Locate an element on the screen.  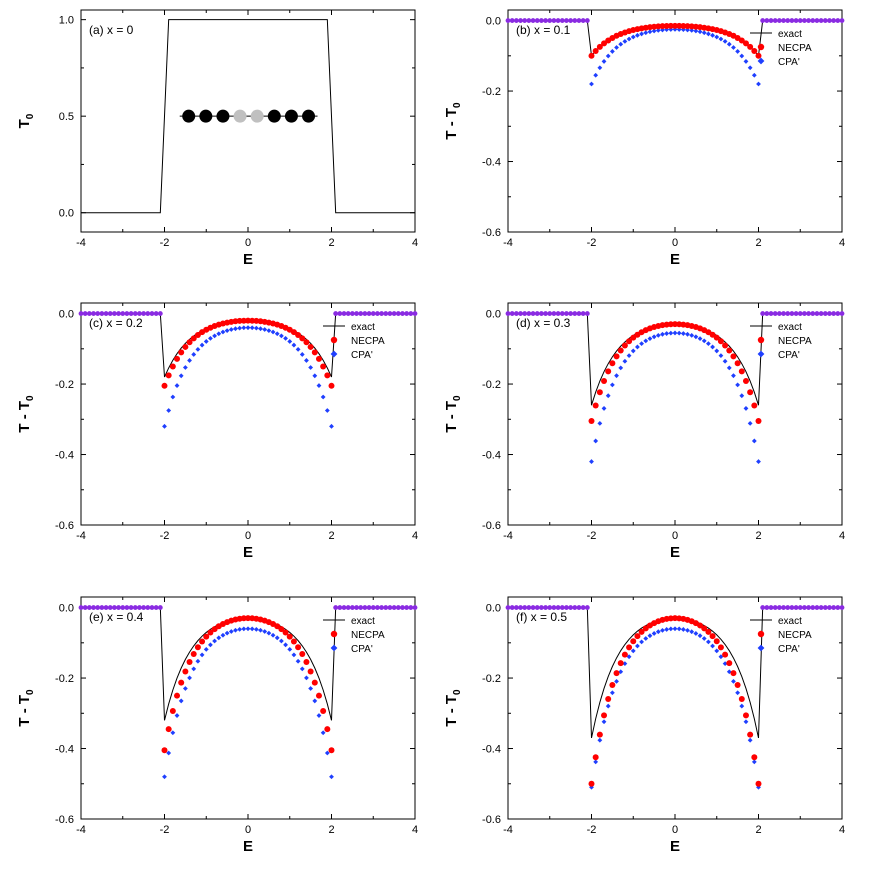
y-tick-label: -0.6 is located at coordinates (64, 820).